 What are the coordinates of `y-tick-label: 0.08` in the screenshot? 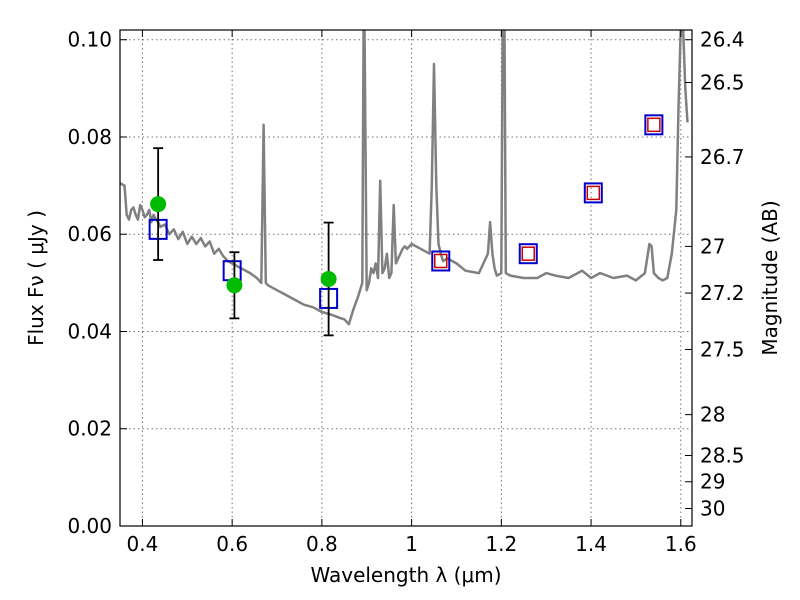 It's located at (89, 137).